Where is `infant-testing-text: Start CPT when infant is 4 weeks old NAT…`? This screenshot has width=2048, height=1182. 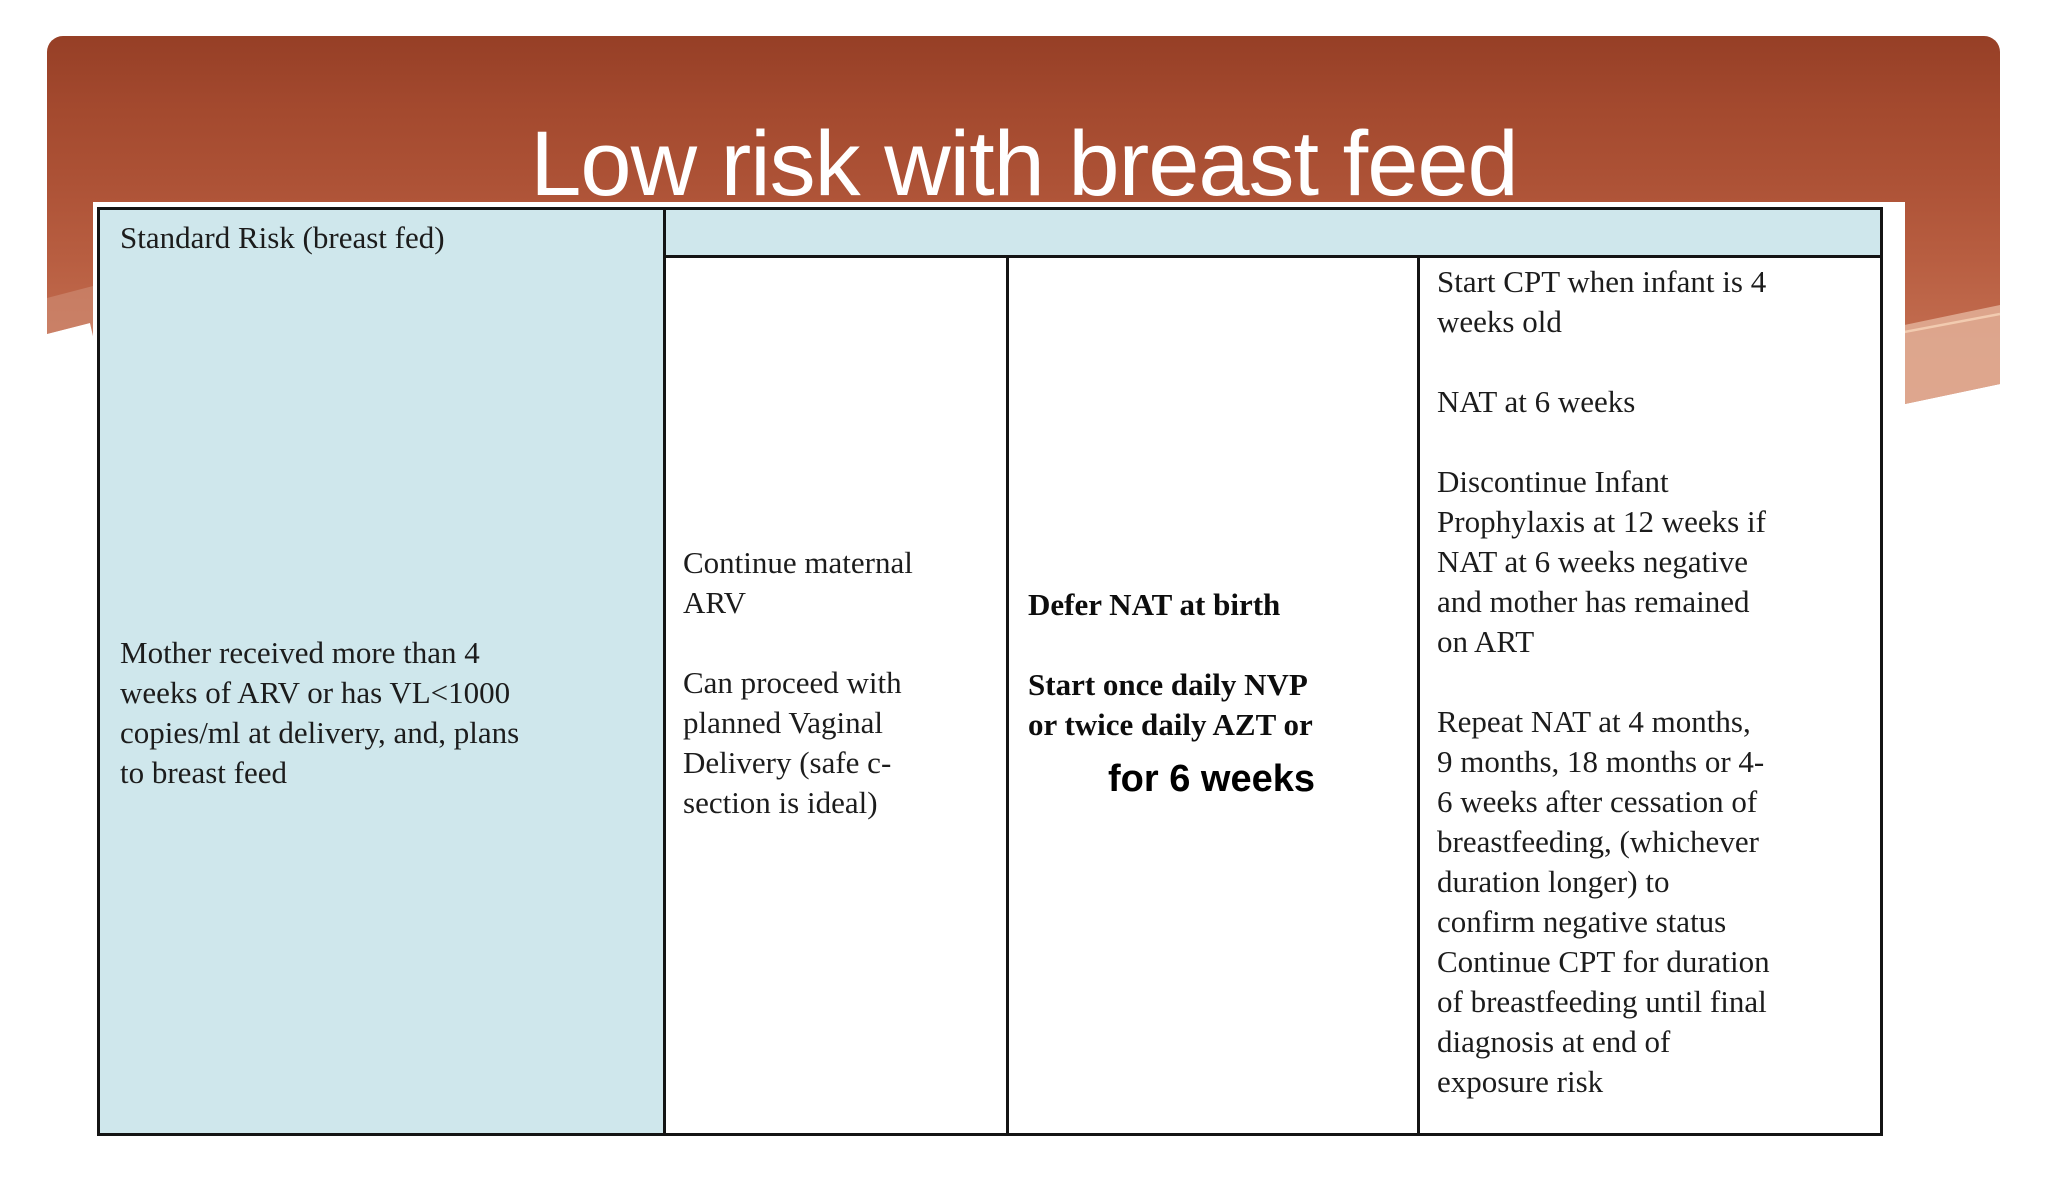 infant-testing-text: Start CPT when infant is 4 weeks old NAT… is located at coordinates (1603, 681).